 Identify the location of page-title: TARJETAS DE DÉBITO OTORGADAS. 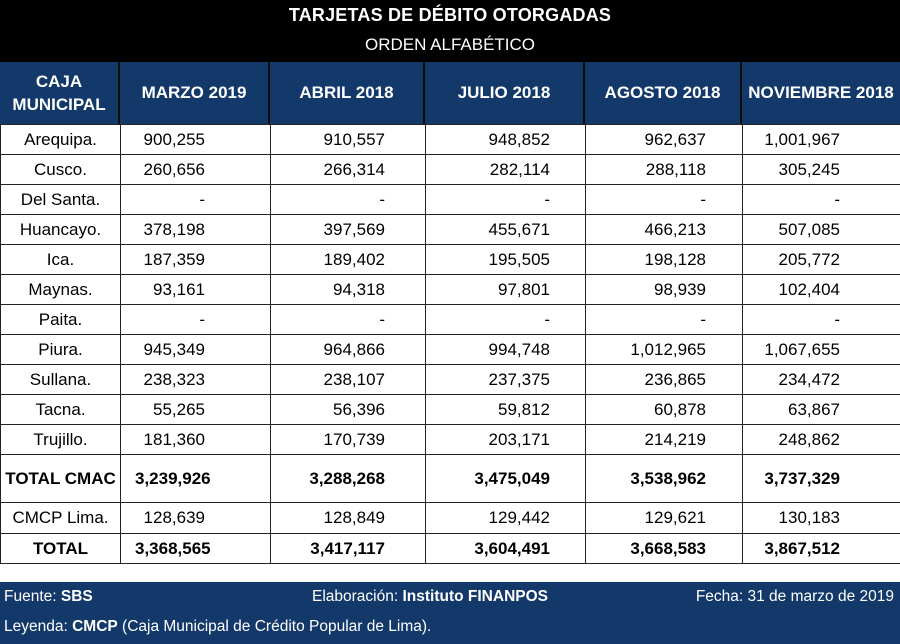
(450, 15).